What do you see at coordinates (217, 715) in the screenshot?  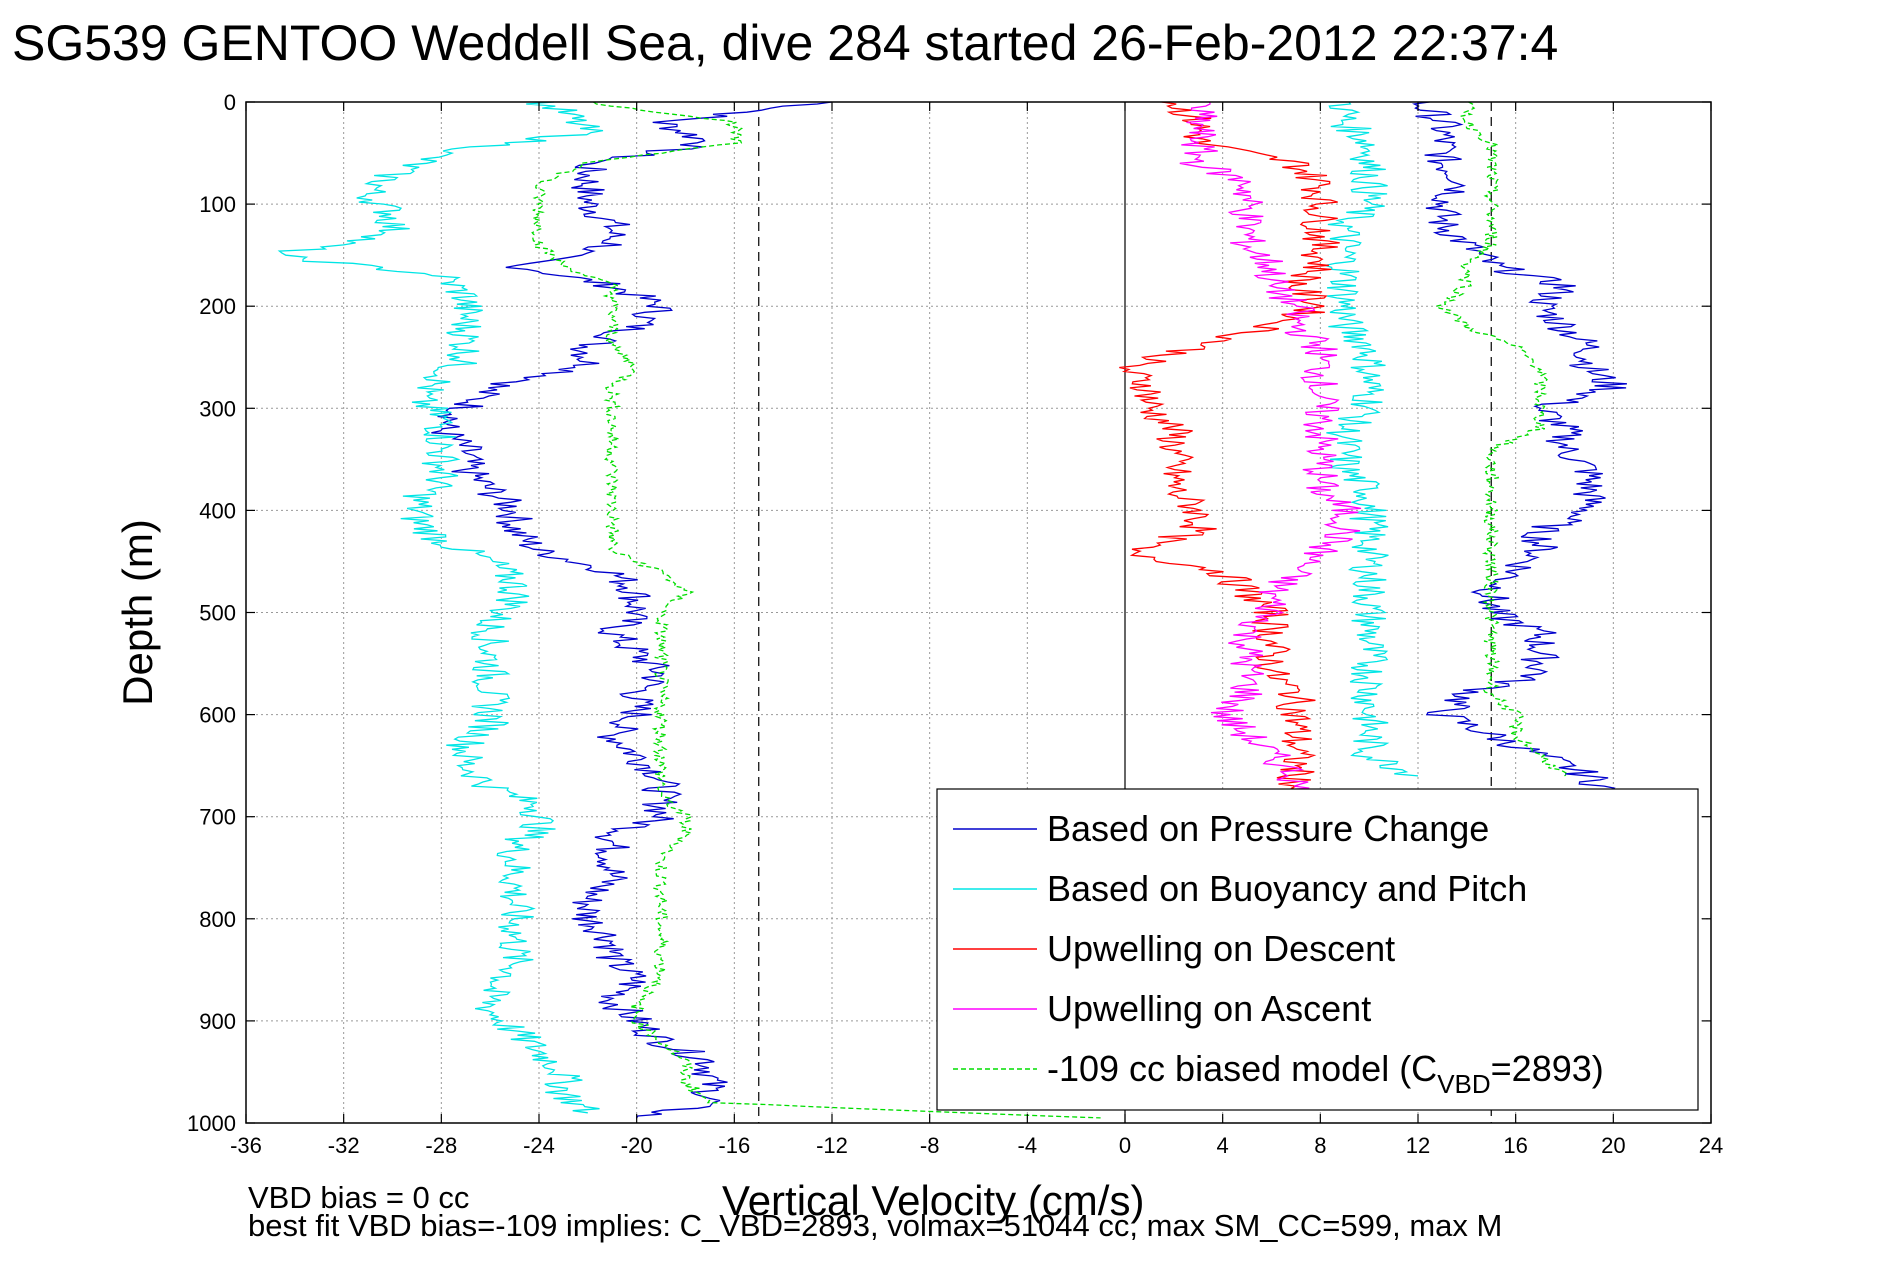 I see `y-tick-label: 600` at bounding box center [217, 715].